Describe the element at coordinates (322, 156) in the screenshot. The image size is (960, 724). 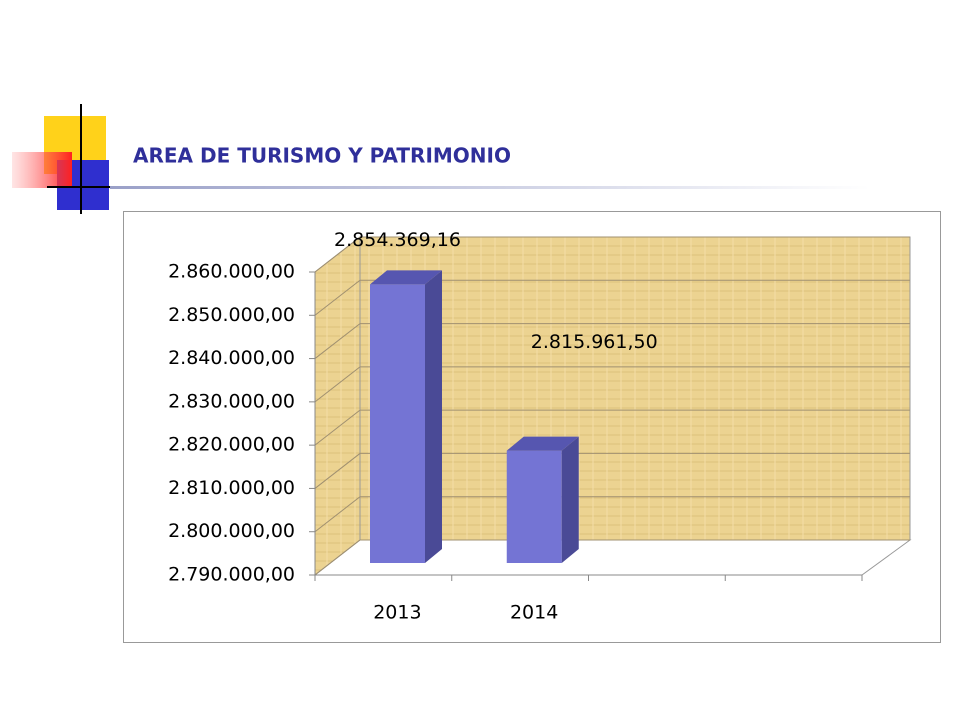
I see `slide-title: AREA DE TURISMO Y PATRIMONIO` at that location.